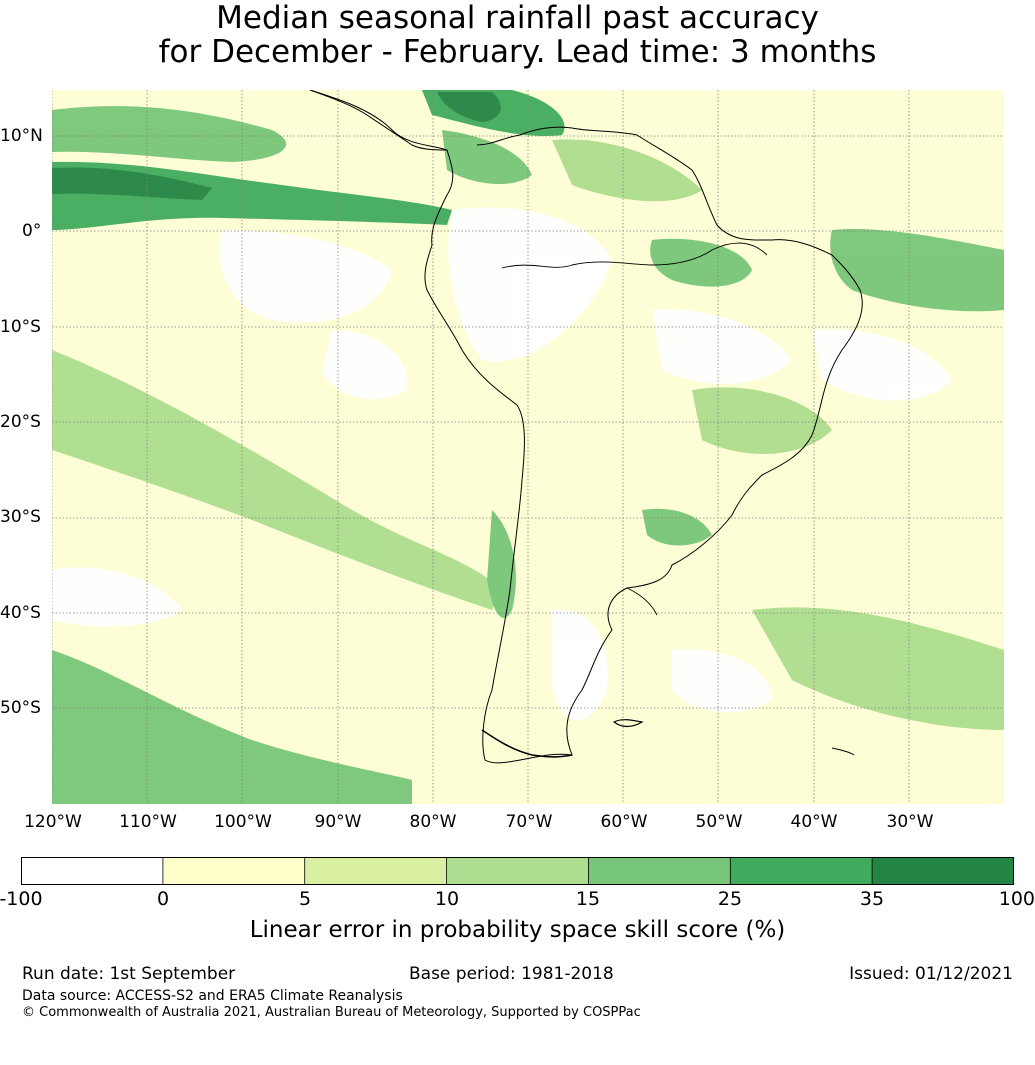 The image size is (1035, 1065). Describe the element at coordinates (588, 899) in the screenshot. I see `colorbar-tick-15: 15` at that location.